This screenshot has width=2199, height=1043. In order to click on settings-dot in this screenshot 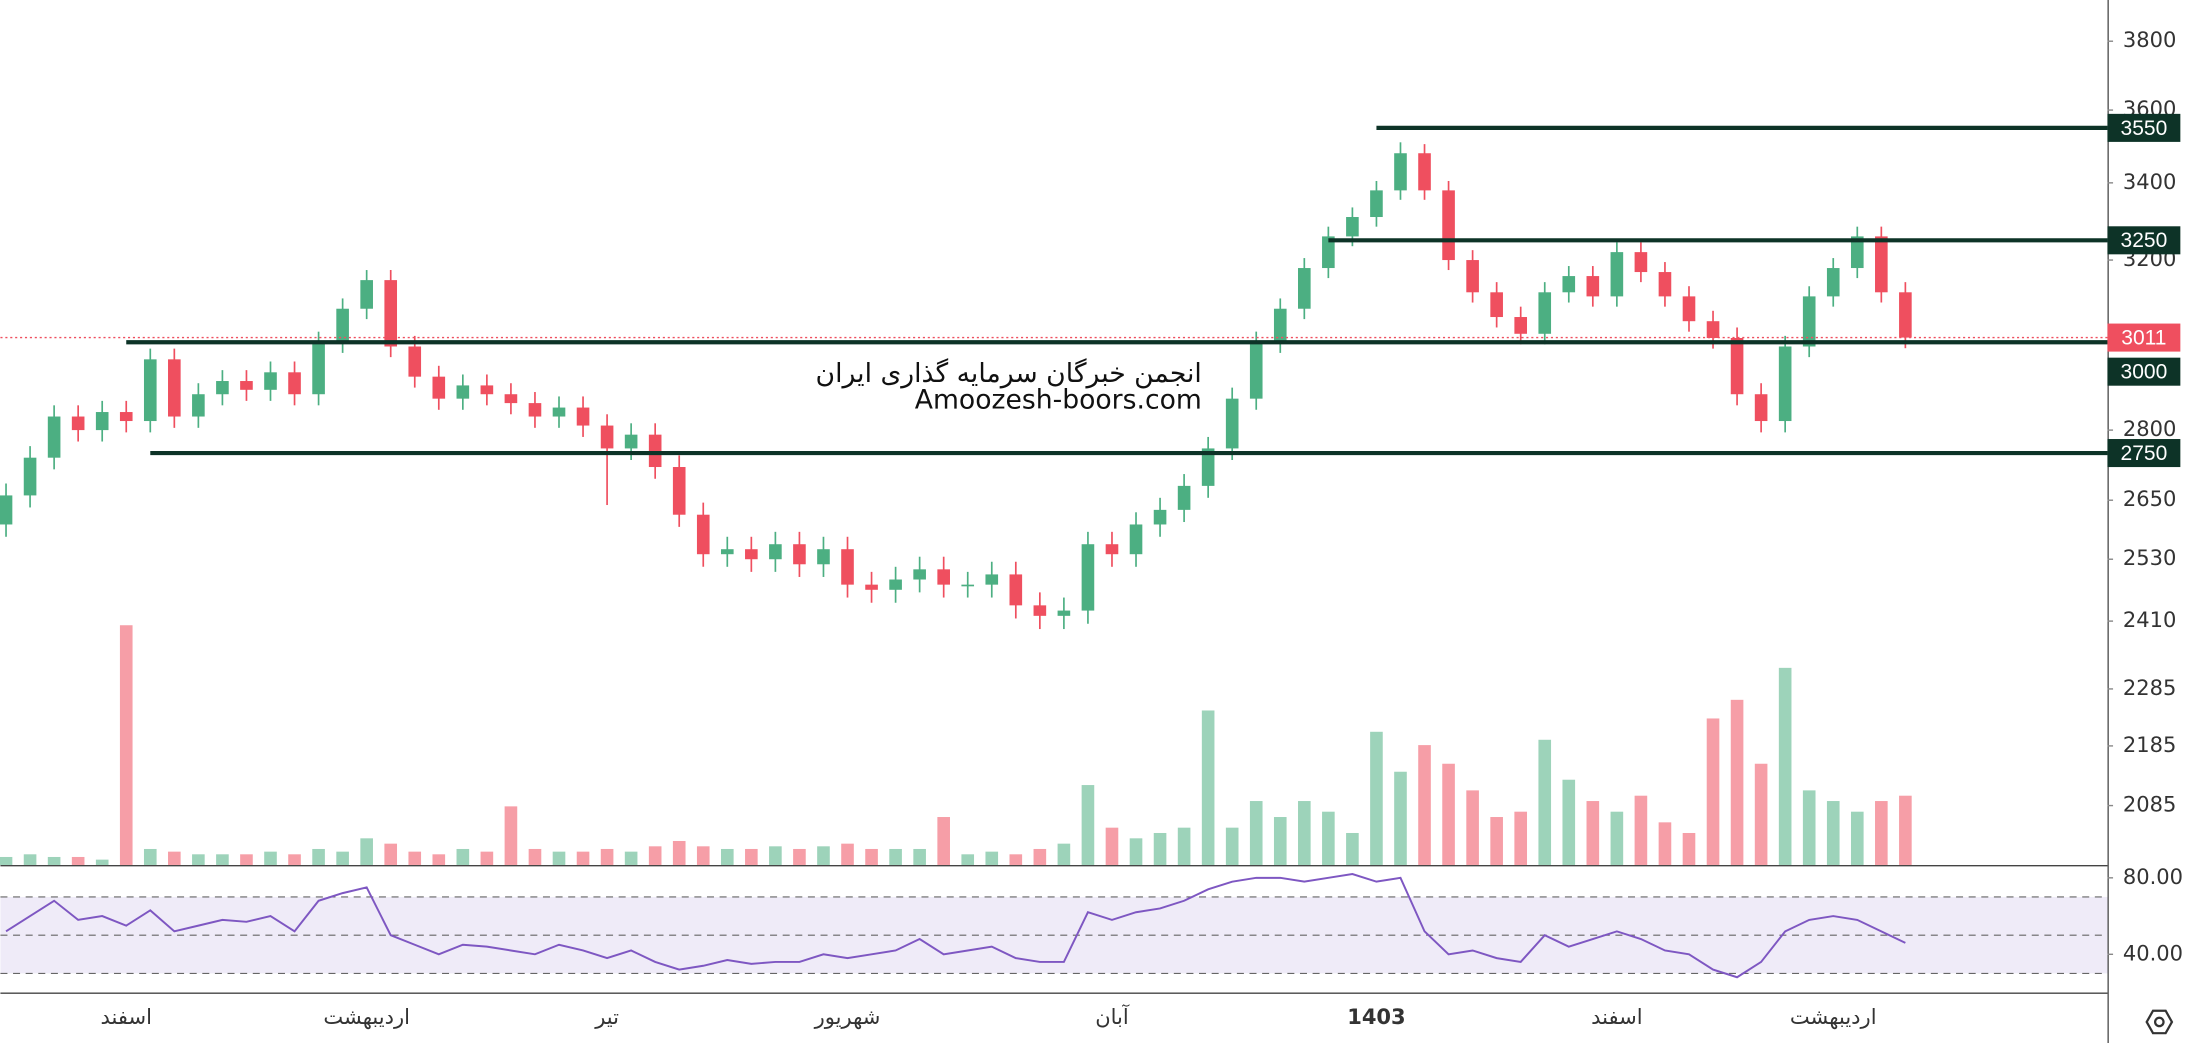, I will do `click(2159, 1022)`.